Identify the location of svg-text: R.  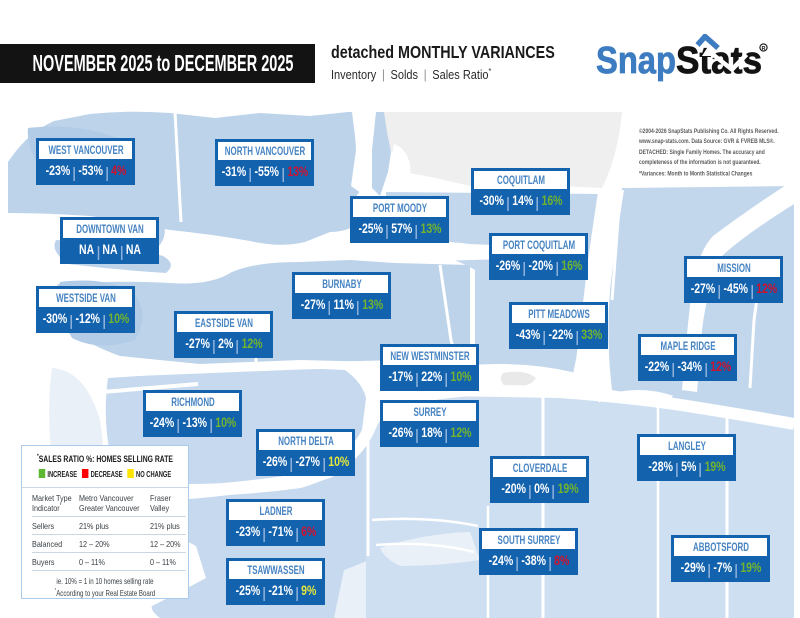
(763, 49).